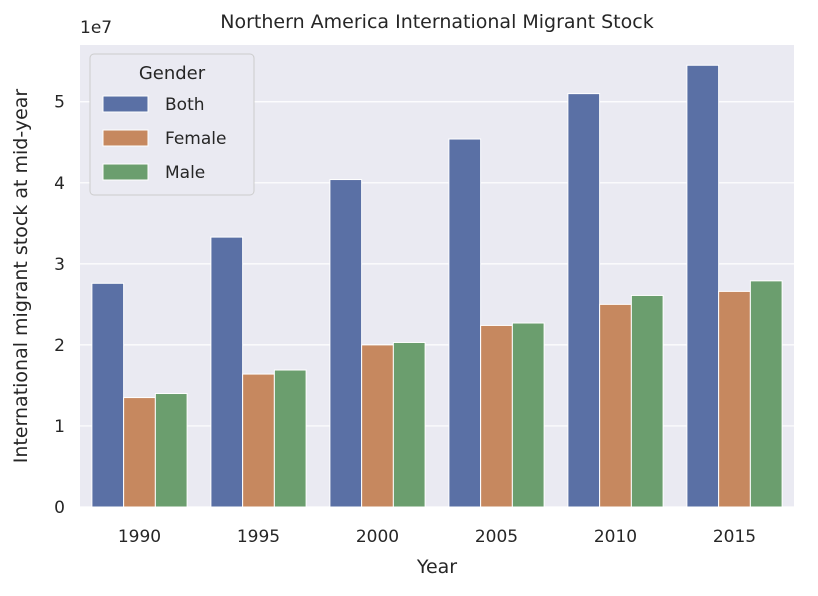  What do you see at coordinates (615, 537) in the screenshot?
I see `x-tick-label: 2010` at bounding box center [615, 537].